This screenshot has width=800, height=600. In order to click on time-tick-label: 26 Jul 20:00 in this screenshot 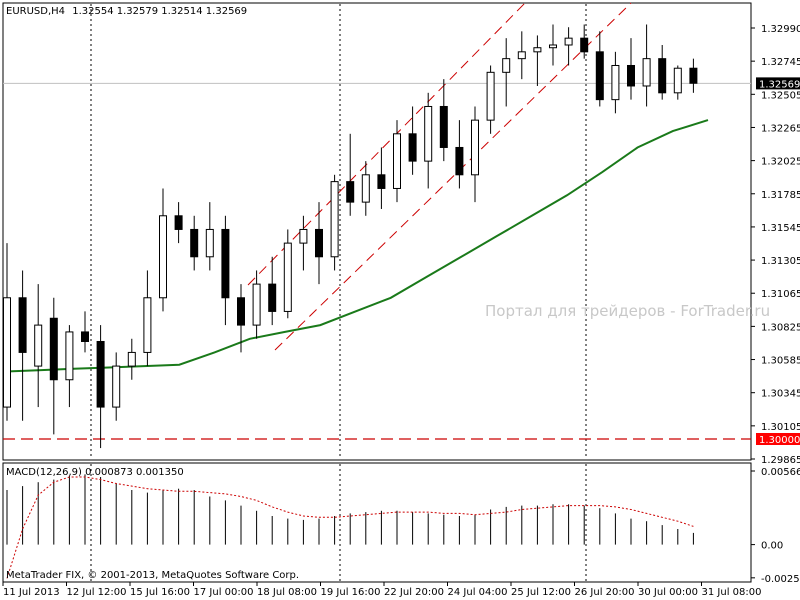, I will do `click(605, 592)`.